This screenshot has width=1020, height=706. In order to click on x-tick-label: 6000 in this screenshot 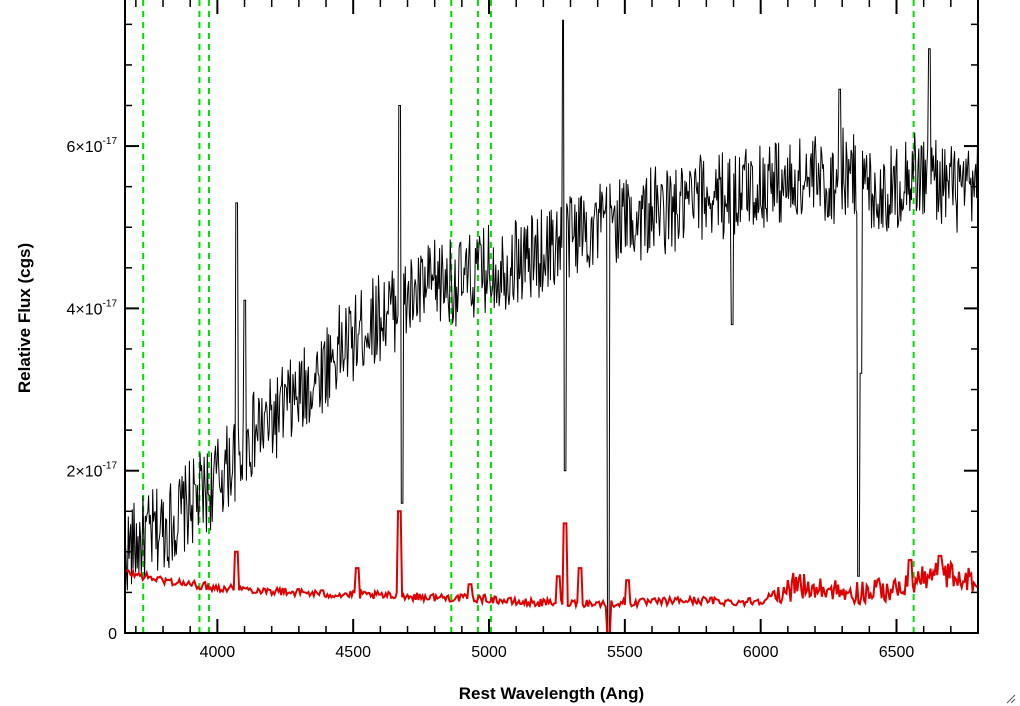, I will do `click(761, 652)`.